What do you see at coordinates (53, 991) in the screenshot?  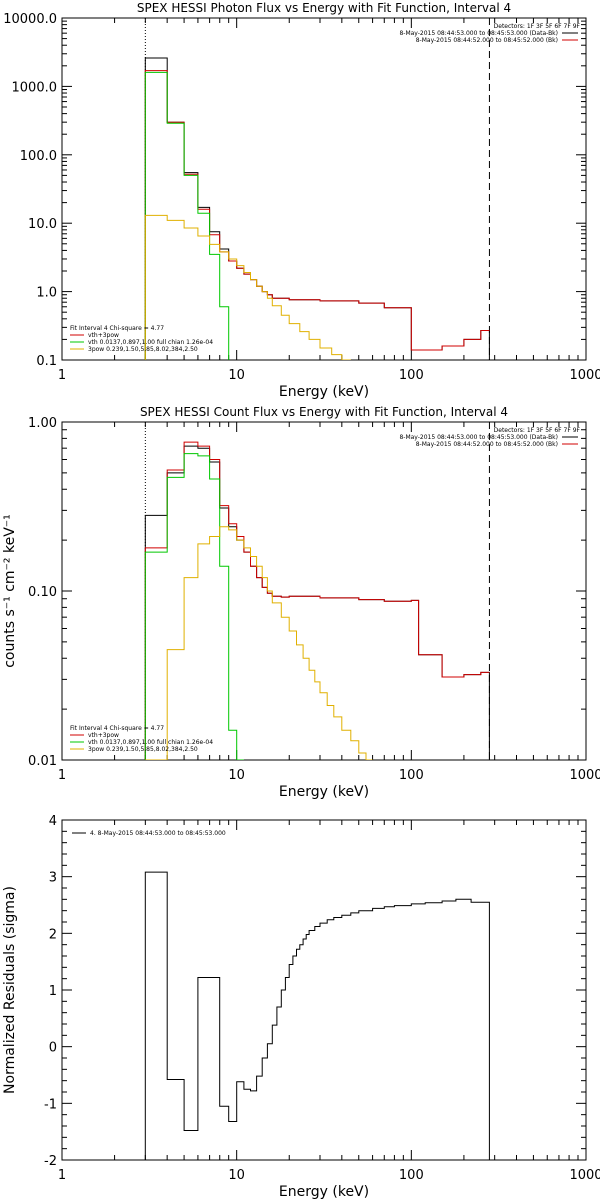 I see `y-tick-label: 1` at bounding box center [53, 991].